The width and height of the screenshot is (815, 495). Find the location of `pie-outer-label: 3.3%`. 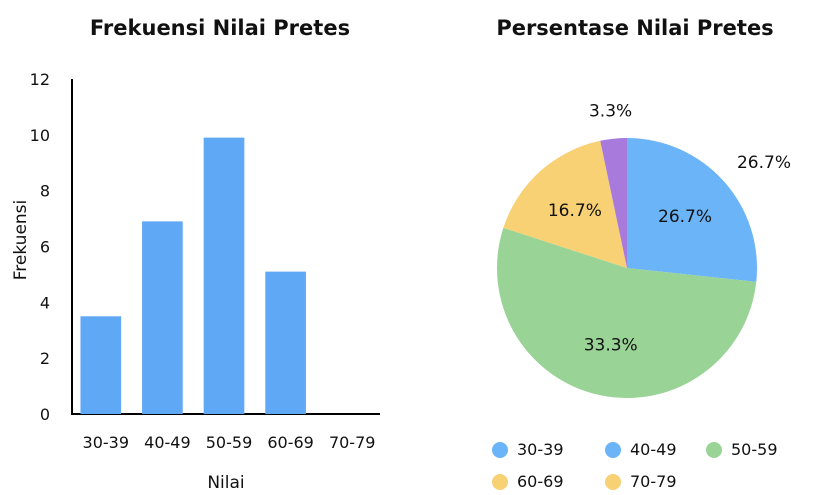

pie-outer-label: 3.3% is located at coordinates (610, 111).